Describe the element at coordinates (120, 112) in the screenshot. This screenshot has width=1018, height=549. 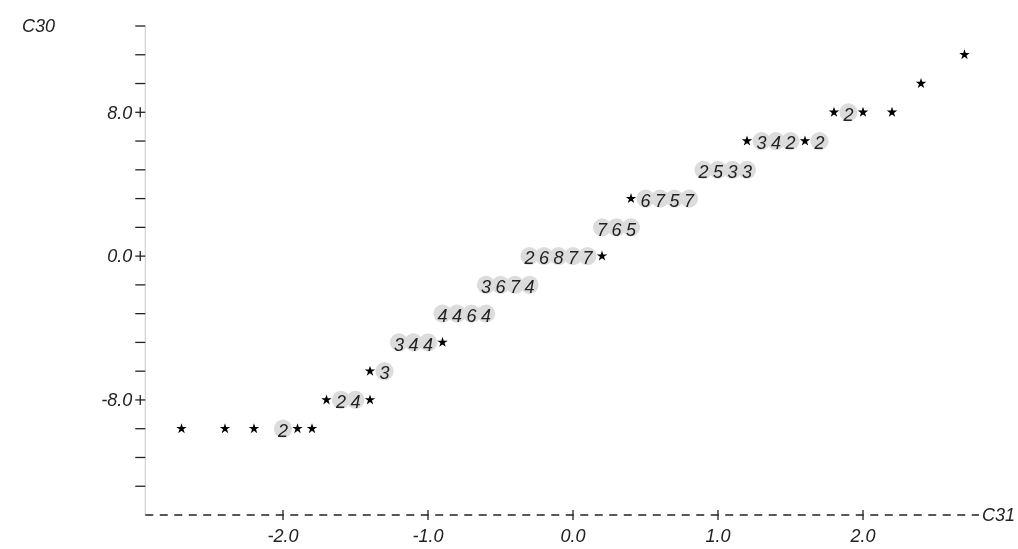
I see `y-tick-label: 8.0` at that location.